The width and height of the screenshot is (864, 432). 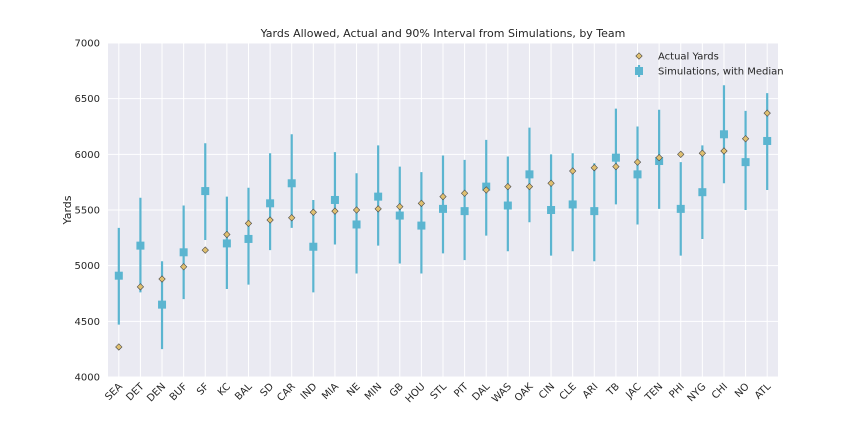 I want to click on y-tick-label: 5000, so click(x=87, y=266).